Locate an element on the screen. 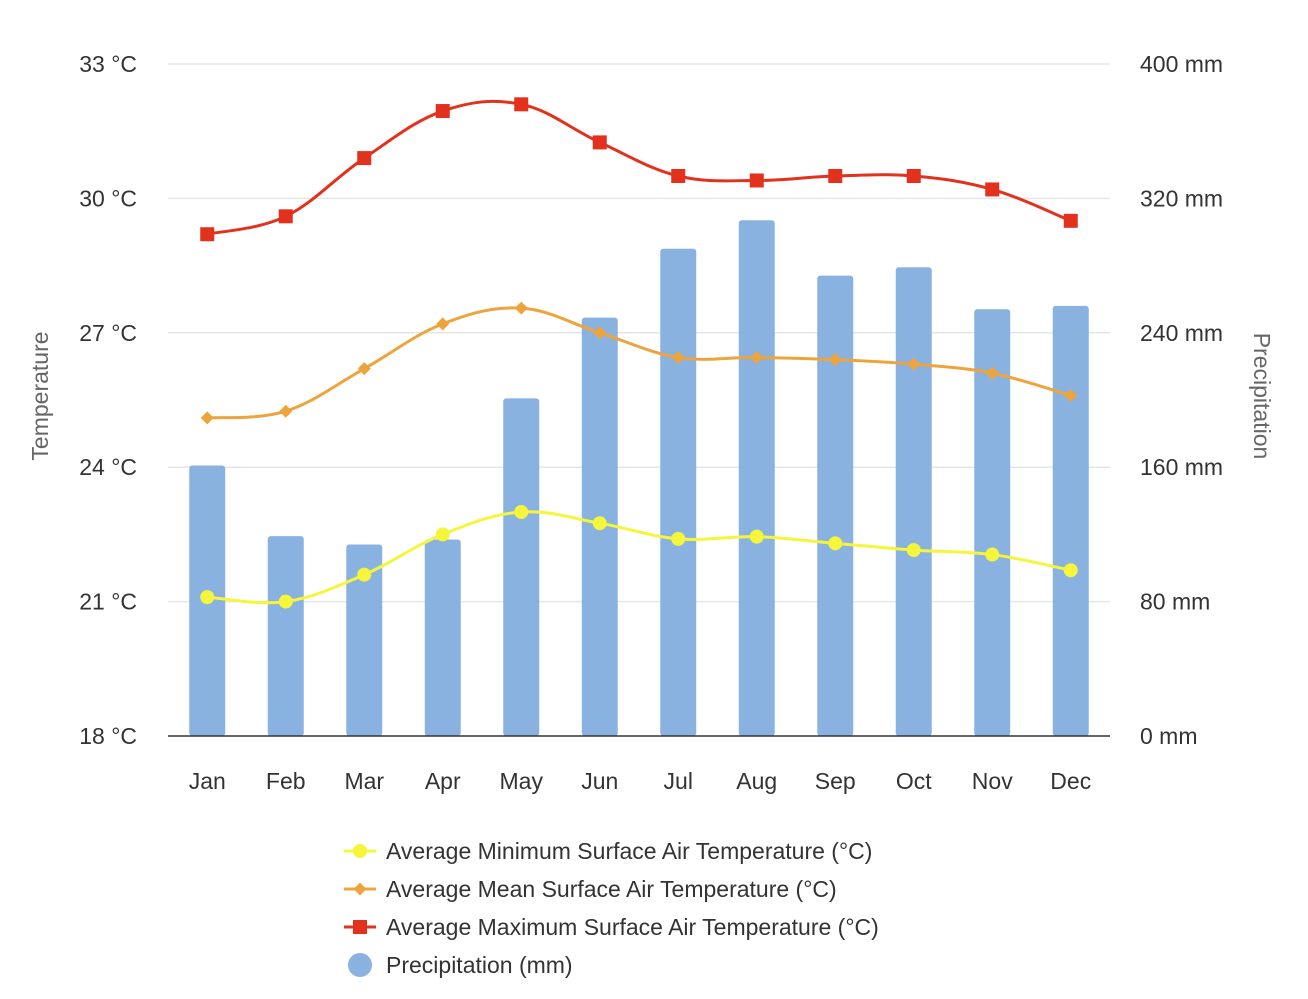  left-tick-label: 21 °C is located at coordinates (108, 602).